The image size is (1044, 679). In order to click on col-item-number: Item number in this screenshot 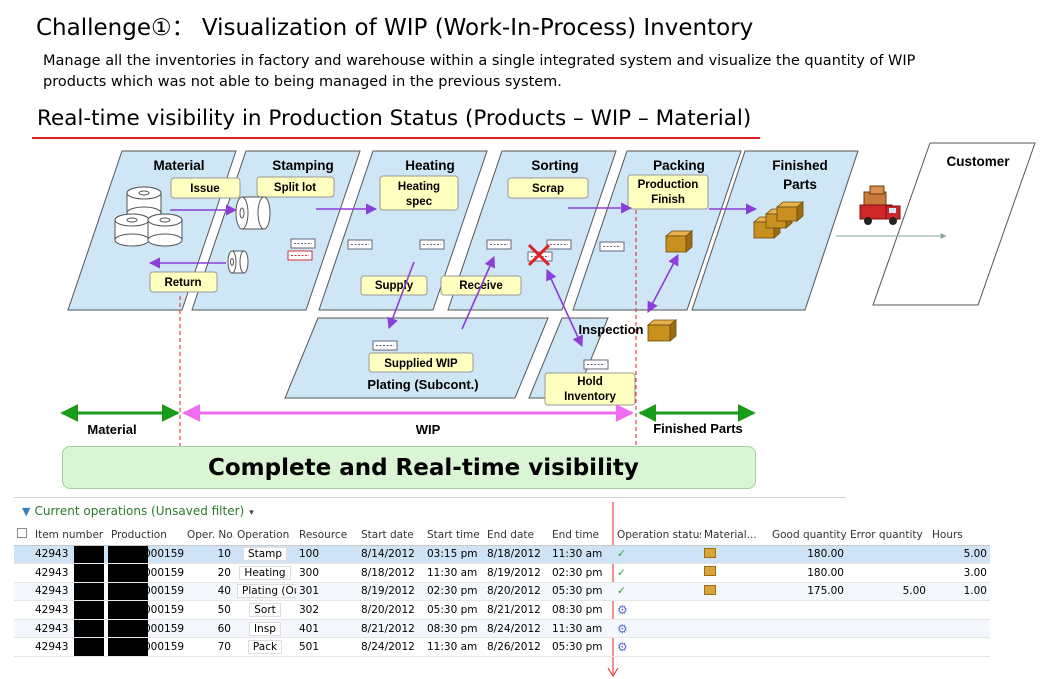, I will do `click(70, 535)`.